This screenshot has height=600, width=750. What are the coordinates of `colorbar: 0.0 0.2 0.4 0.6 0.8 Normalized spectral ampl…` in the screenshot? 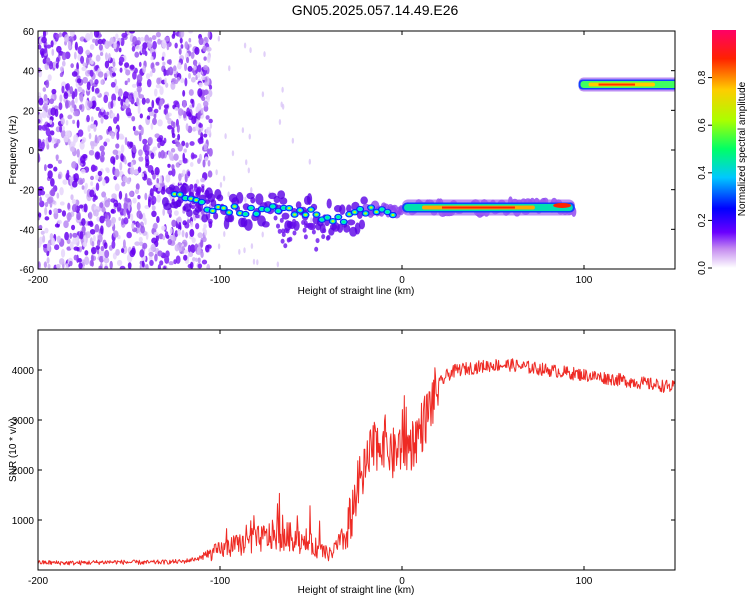 It's located at (722, 152).